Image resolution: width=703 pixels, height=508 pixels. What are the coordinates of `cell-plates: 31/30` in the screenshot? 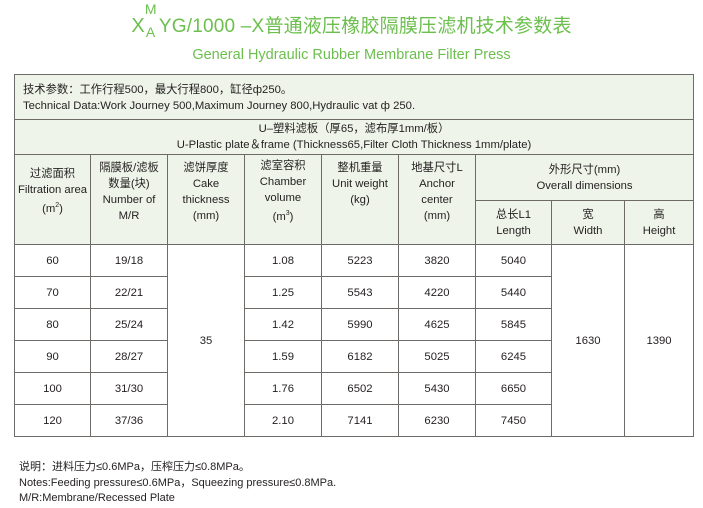 It's located at (129, 388).